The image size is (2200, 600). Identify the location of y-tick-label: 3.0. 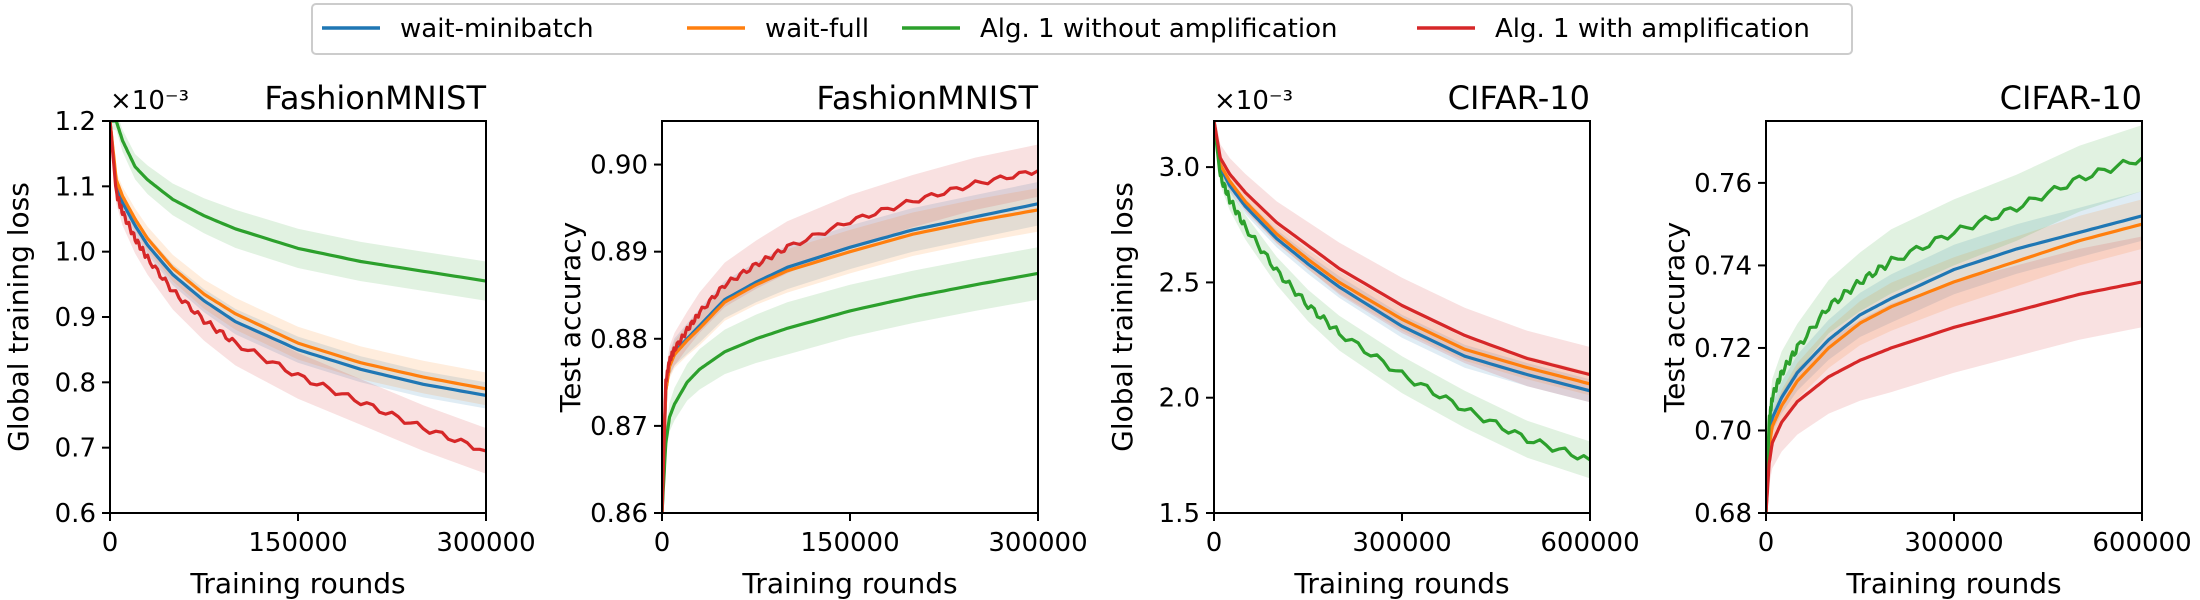
(1179, 168).